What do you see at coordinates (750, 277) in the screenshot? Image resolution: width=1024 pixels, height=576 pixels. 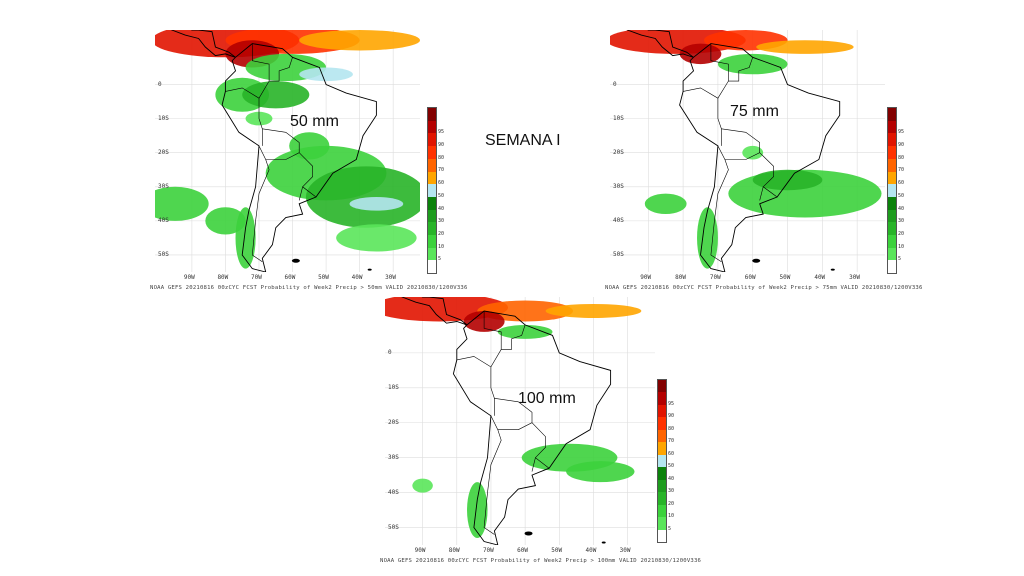 I see `lon-label: 60W` at bounding box center [750, 277].